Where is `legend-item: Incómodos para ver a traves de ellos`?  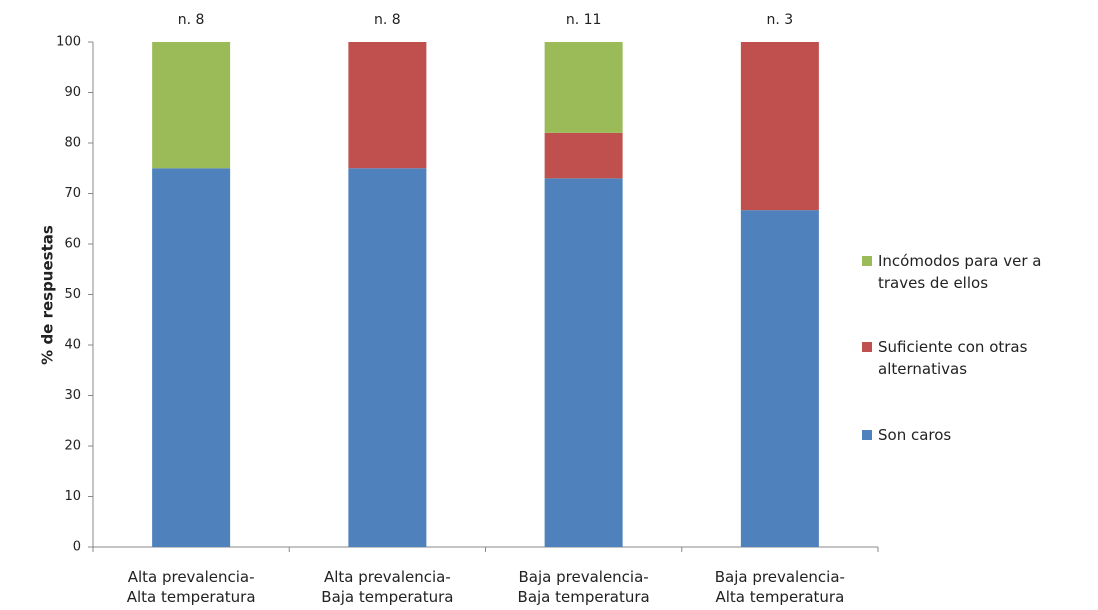 legend-item: Incómodos para ver a traves de ellos is located at coordinates (962, 272).